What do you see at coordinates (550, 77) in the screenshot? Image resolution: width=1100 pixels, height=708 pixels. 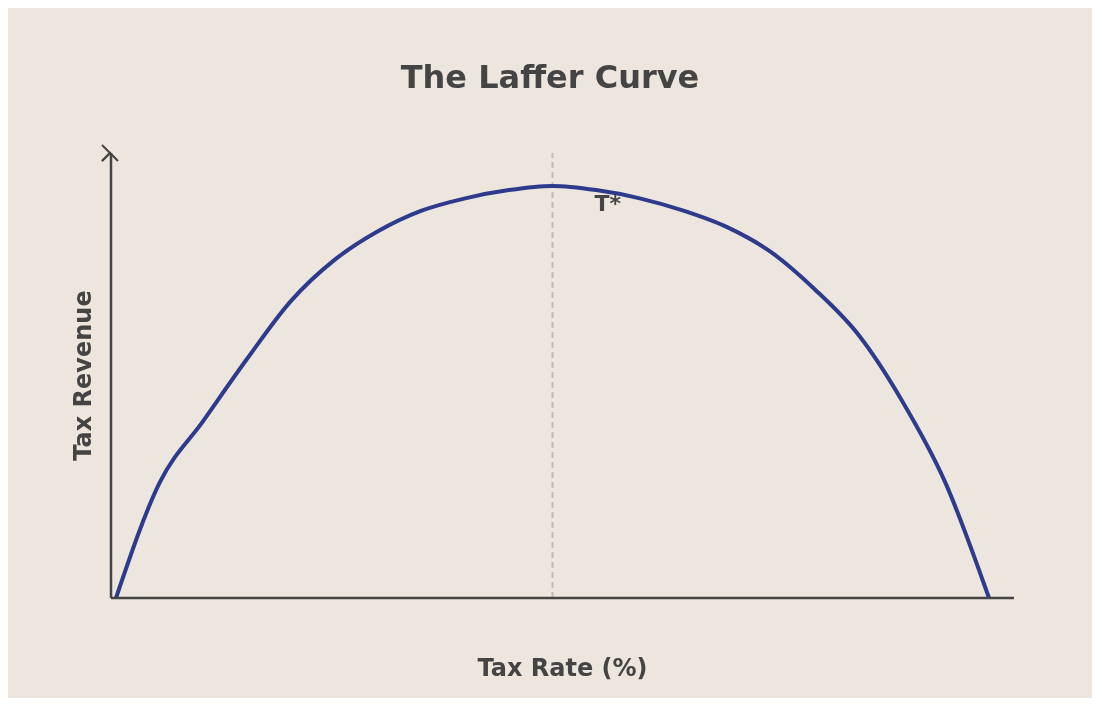 I see `chart-title: The Laffer Curve` at bounding box center [550, 77].